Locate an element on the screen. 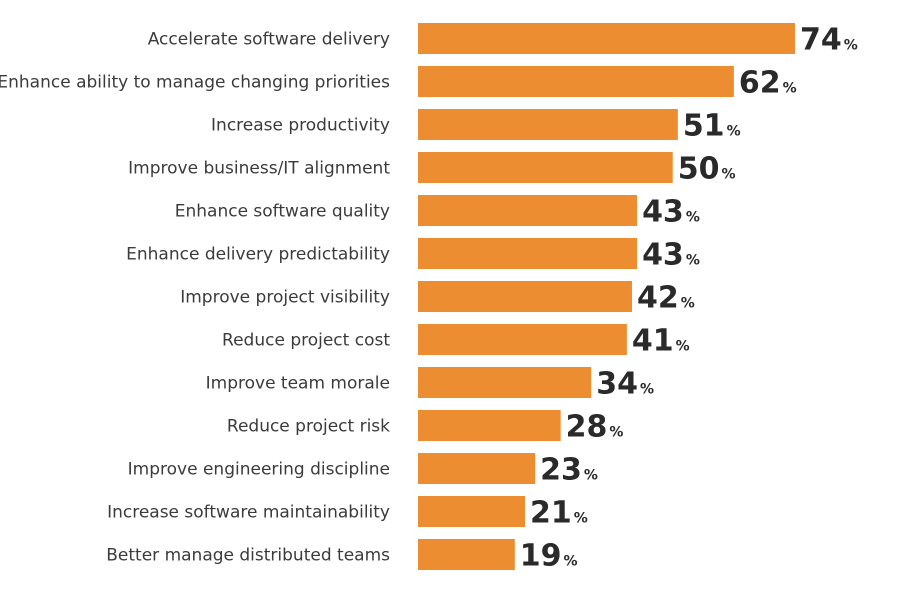 This screenshot has width=900, height=594. category-label: Increase software maintainability is located at coordinates (248, 513).